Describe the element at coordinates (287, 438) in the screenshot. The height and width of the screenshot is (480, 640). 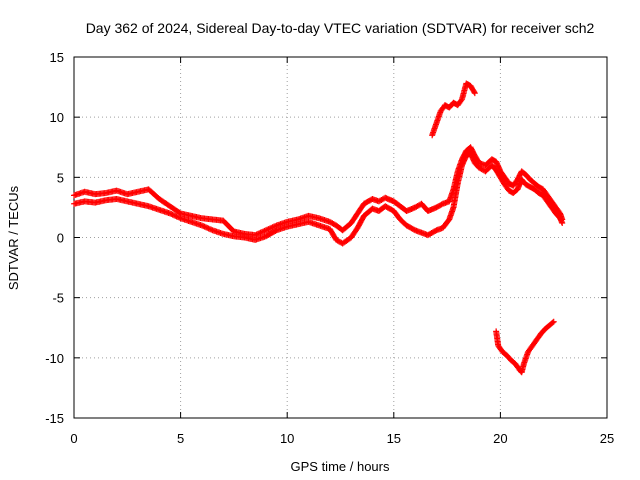
I see `x-tick-label: 10` at that location.